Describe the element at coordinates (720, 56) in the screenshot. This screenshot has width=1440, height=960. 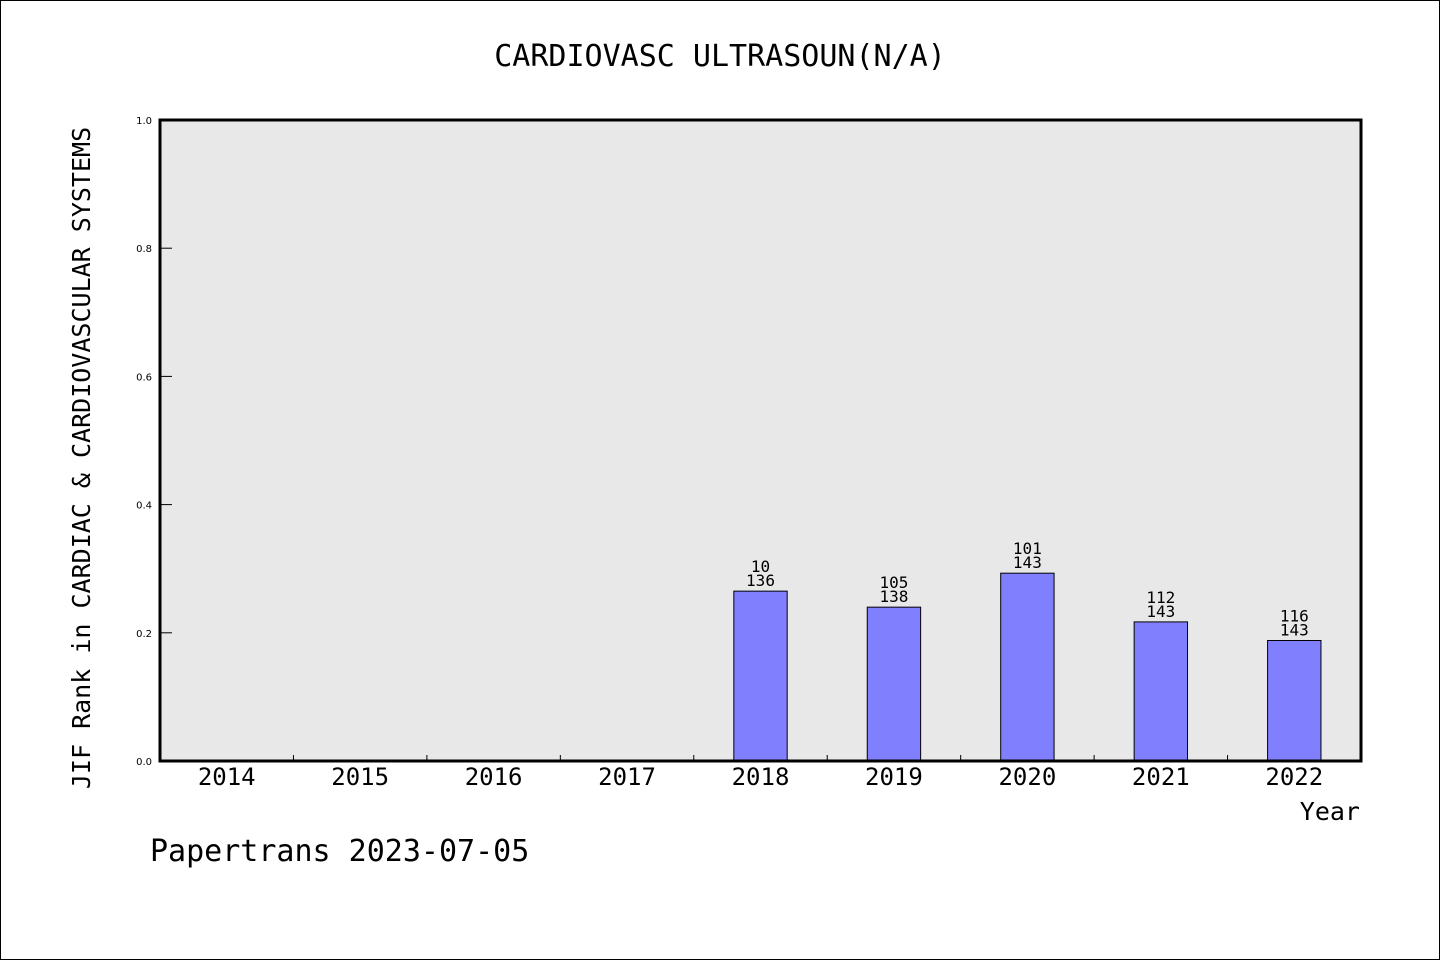
I see `chart-title: CARDIOVASC ULTRASOUN(N/A)` at that location.